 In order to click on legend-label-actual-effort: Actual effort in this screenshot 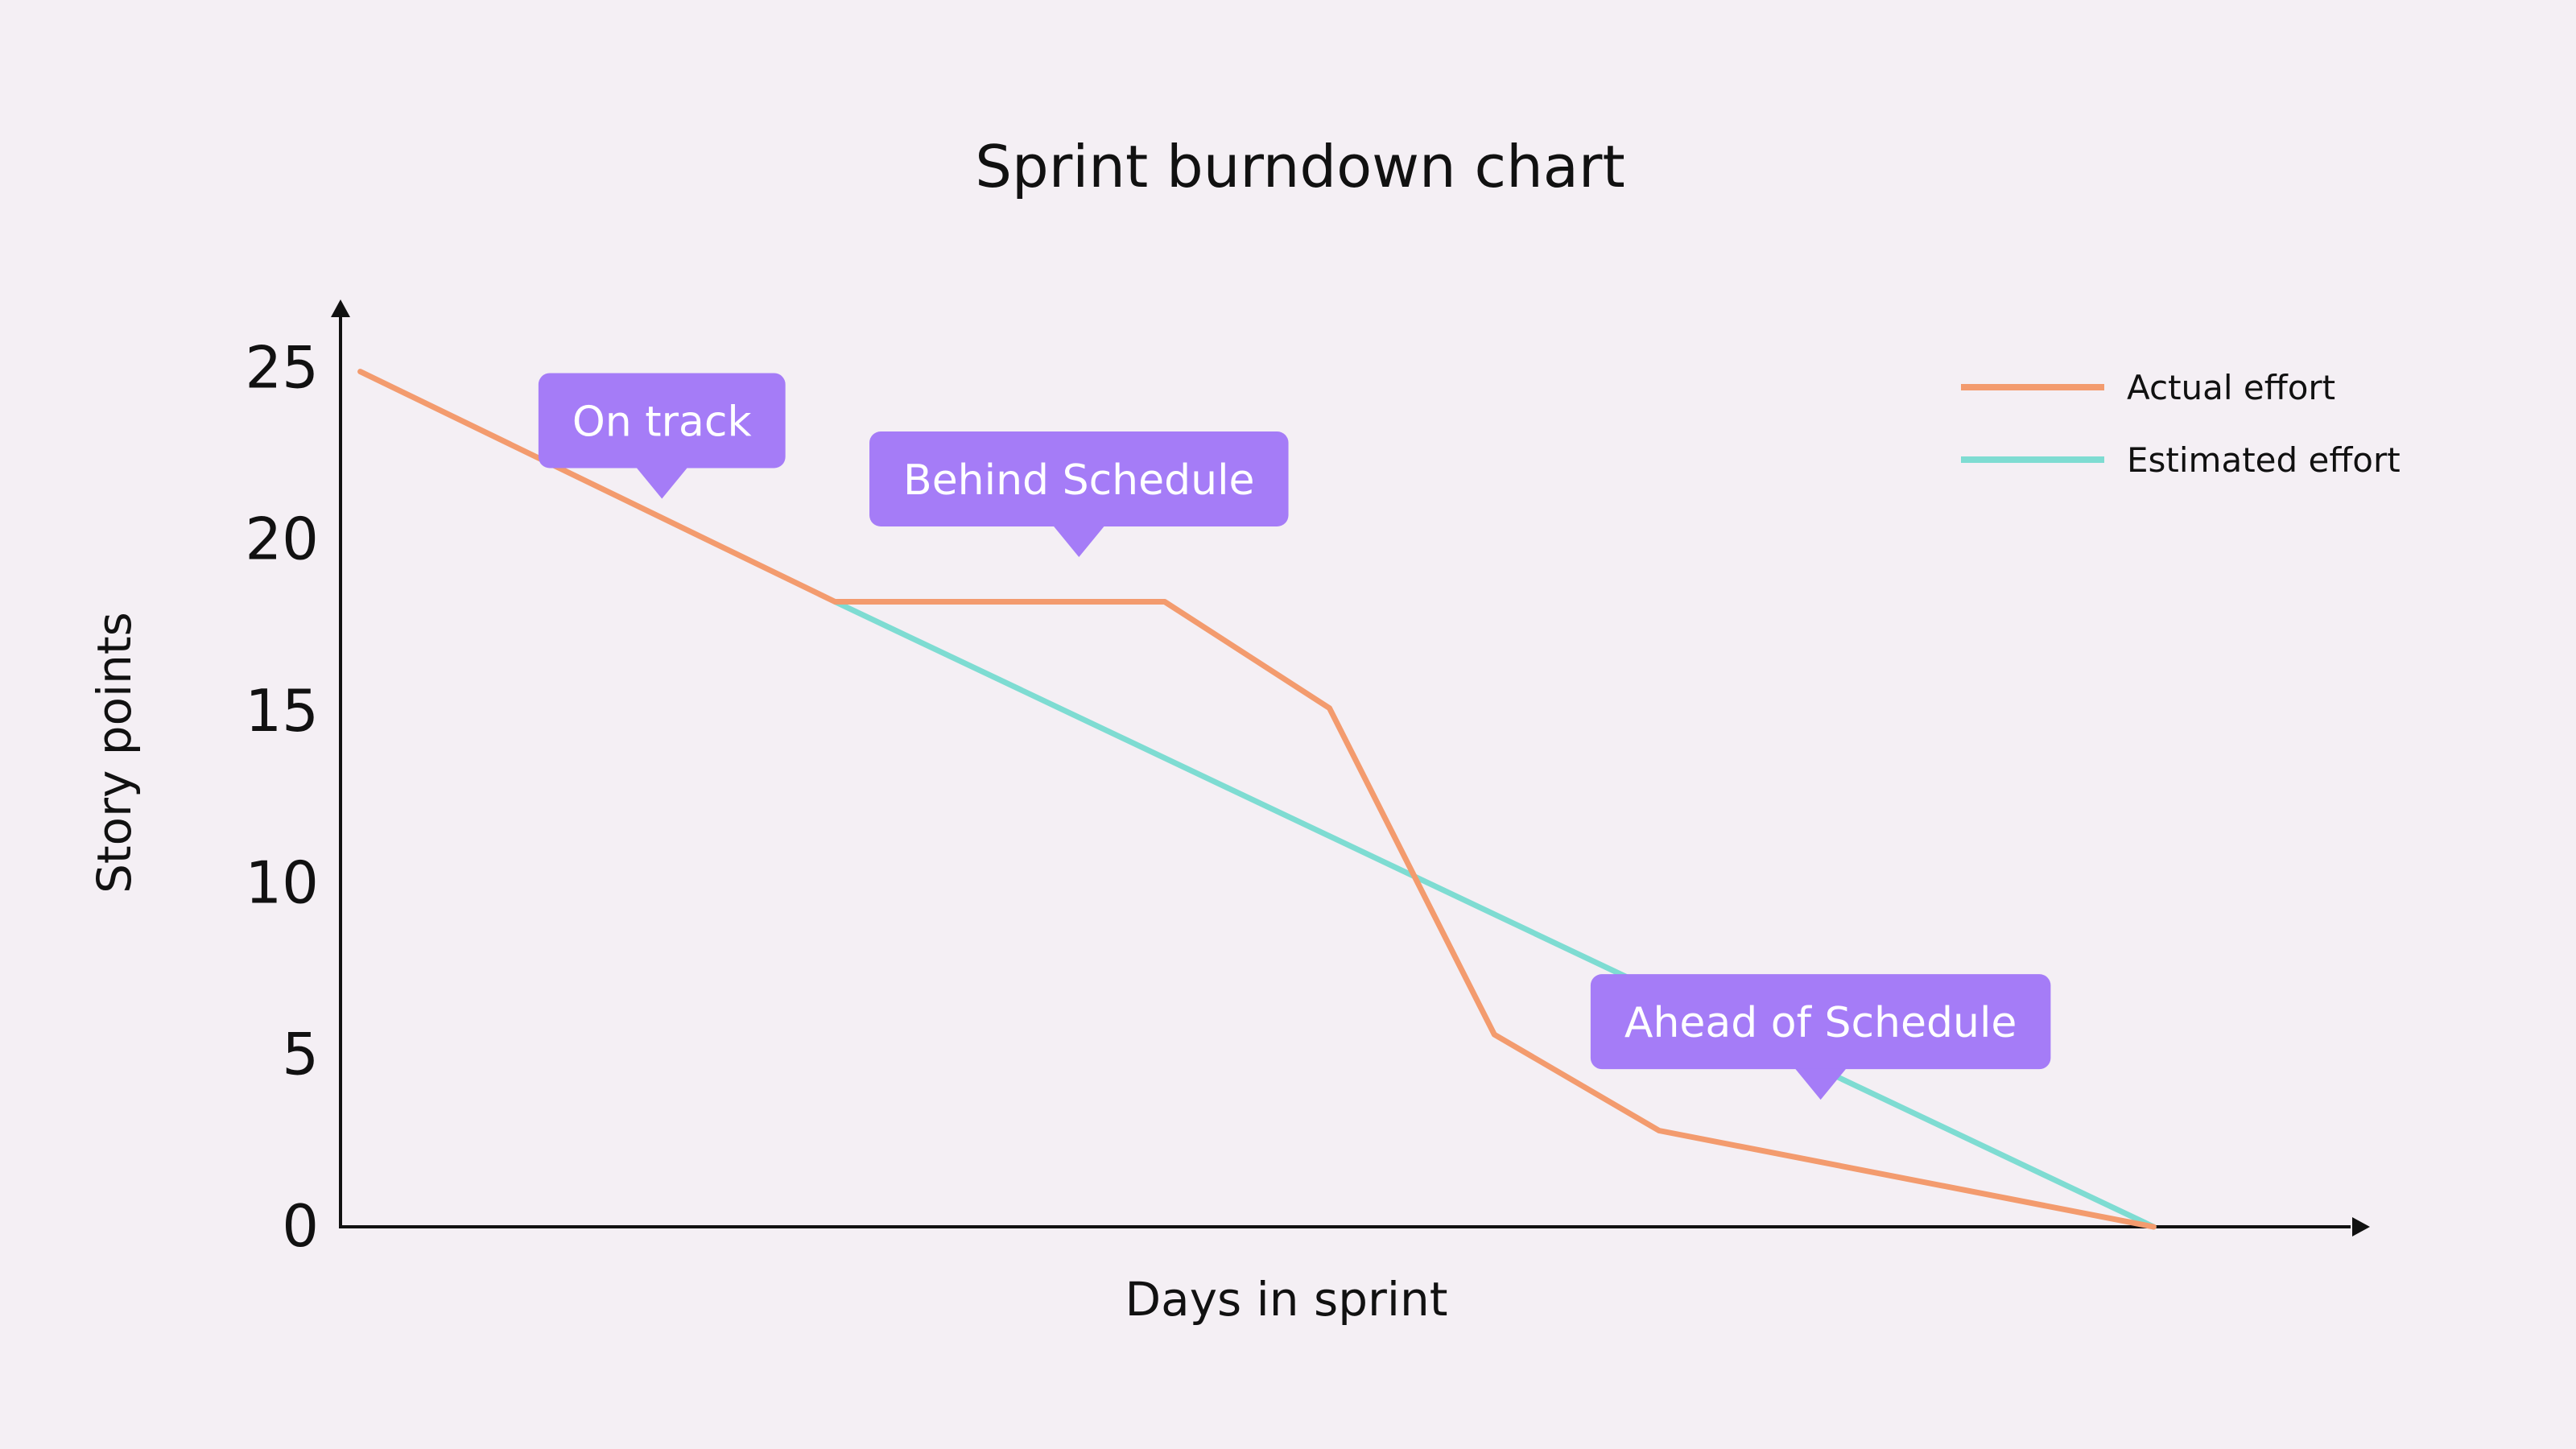, I will do `click(2231, 387)`.